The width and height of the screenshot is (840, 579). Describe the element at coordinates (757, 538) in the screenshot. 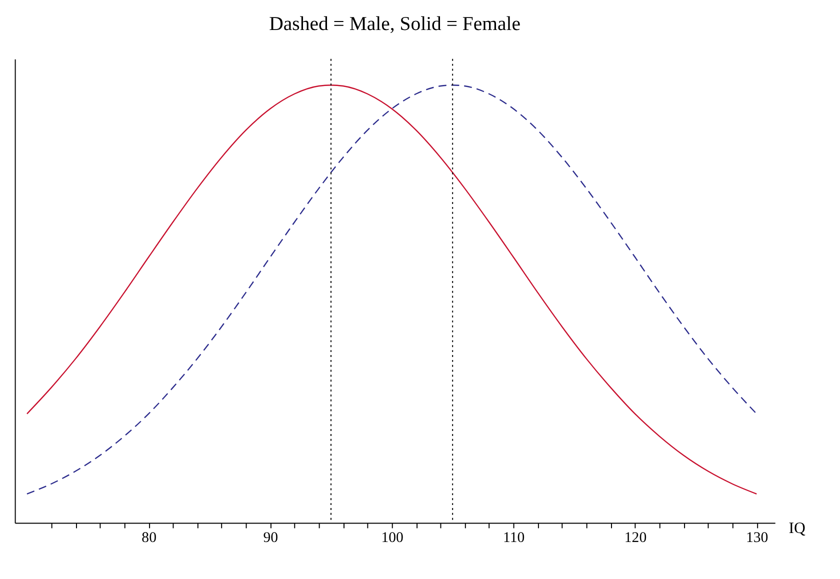

I see `x-tick-label: 130` at that location.